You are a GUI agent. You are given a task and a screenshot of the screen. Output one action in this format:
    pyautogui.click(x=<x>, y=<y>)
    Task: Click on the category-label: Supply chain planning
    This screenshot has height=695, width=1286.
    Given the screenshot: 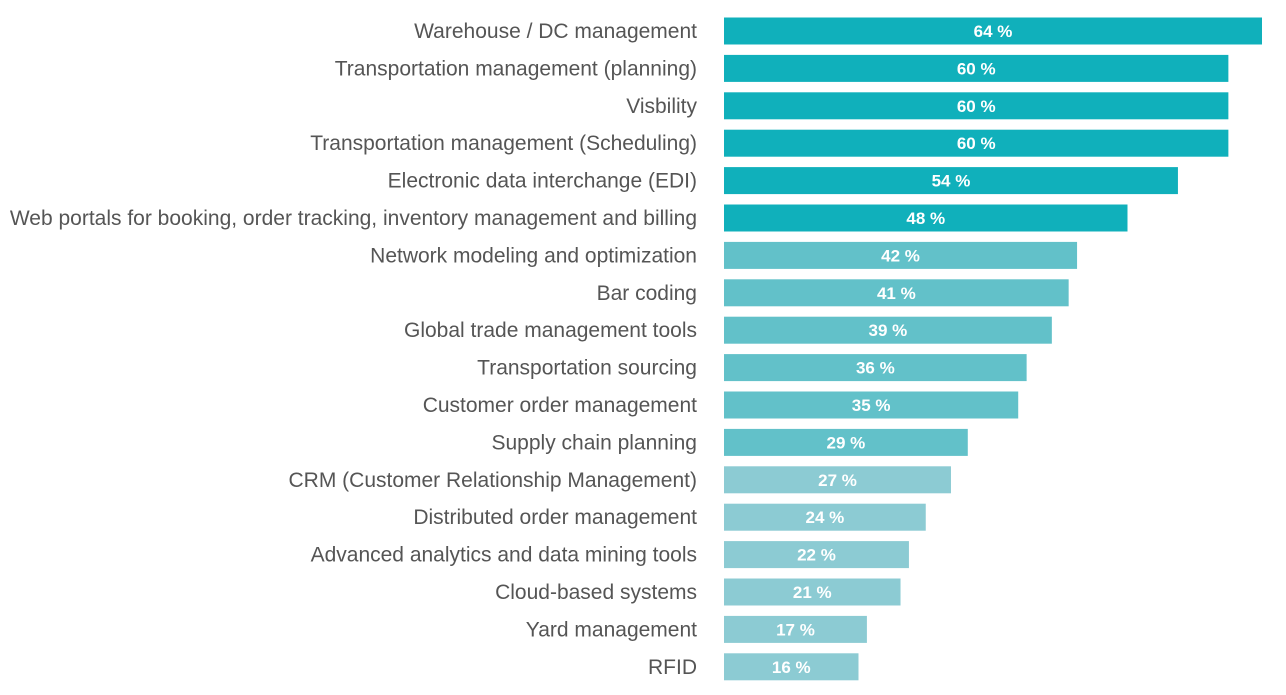 What is the action you would take?
    pyautogui.click(x=595, y=442)
    